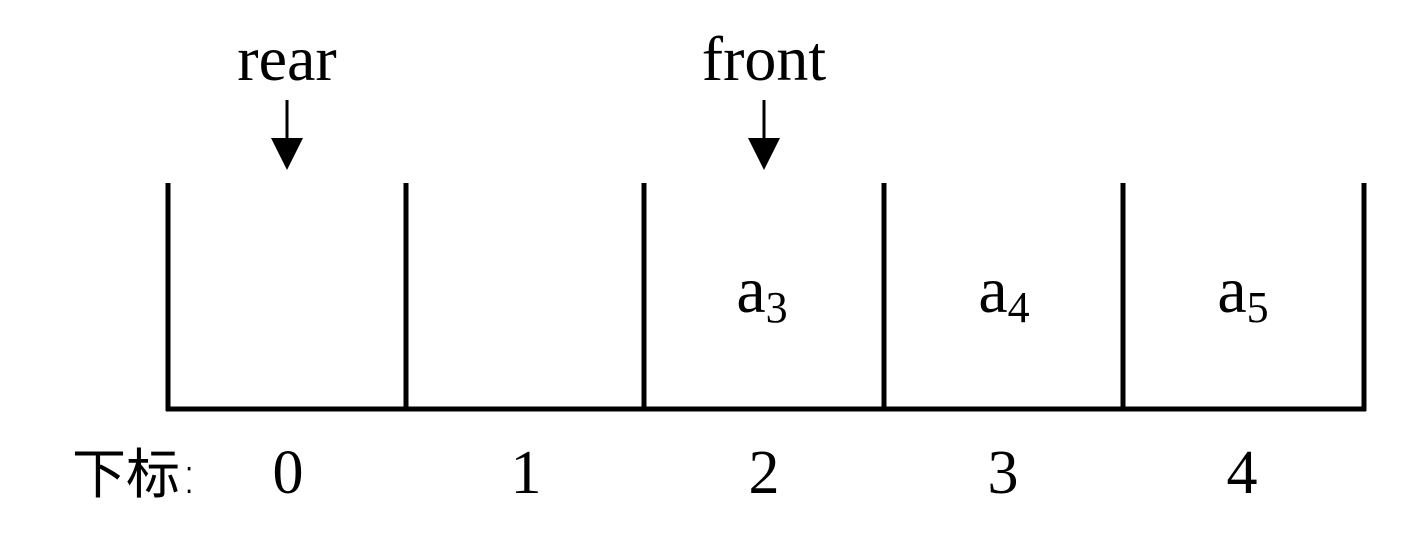  What do you see at coordinates (764, 58) in the screenshot?
I see `front-label: front` at bounding box center [764, 58].